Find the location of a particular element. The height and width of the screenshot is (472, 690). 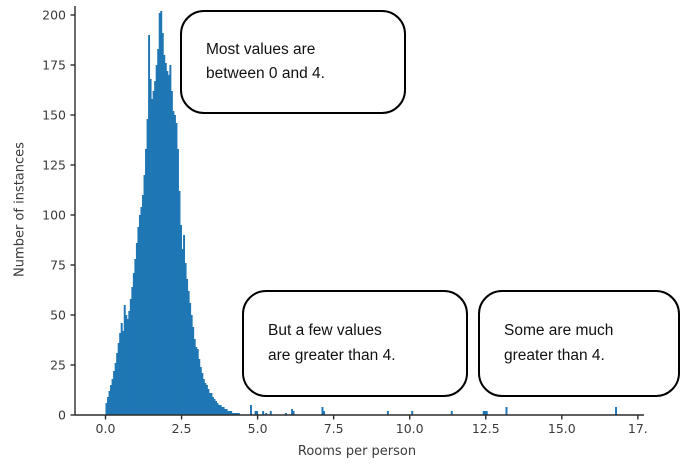

y-tick-label: 175 is located at coordinates (54, 65).